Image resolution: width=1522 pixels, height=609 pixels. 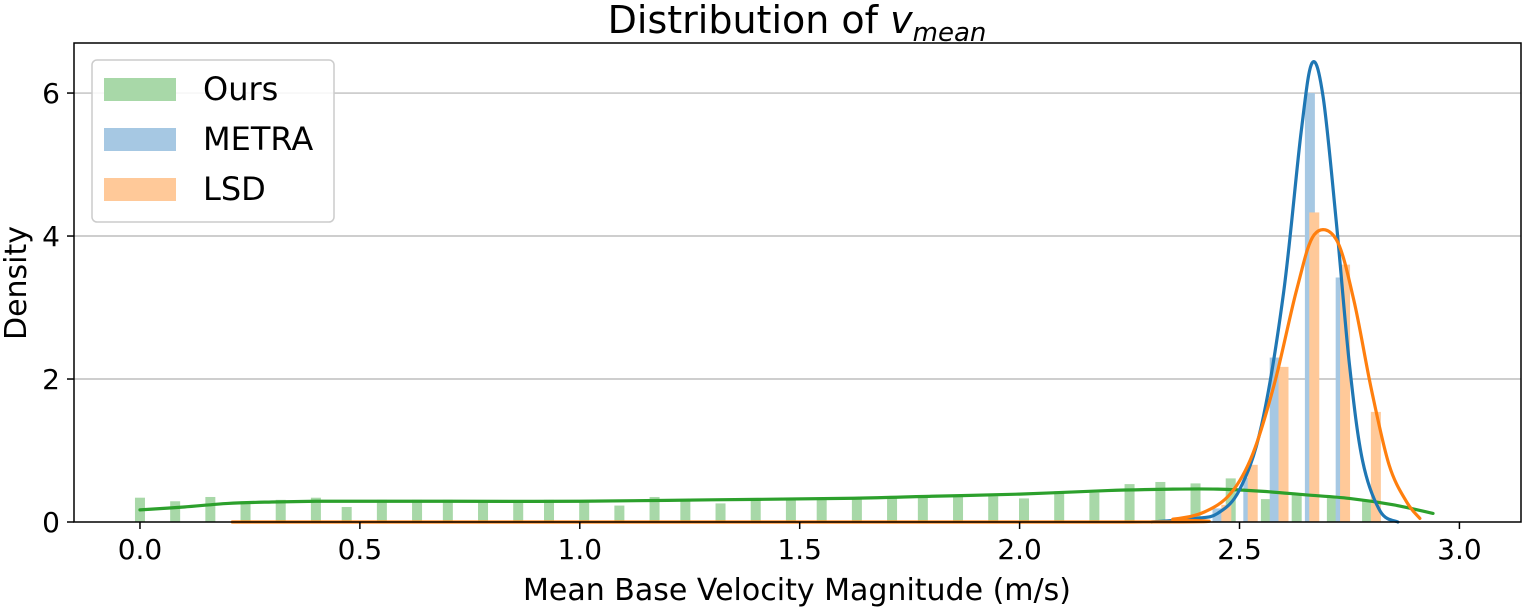 I want to click on kde-line-metra, so click(x=1274, y=292).